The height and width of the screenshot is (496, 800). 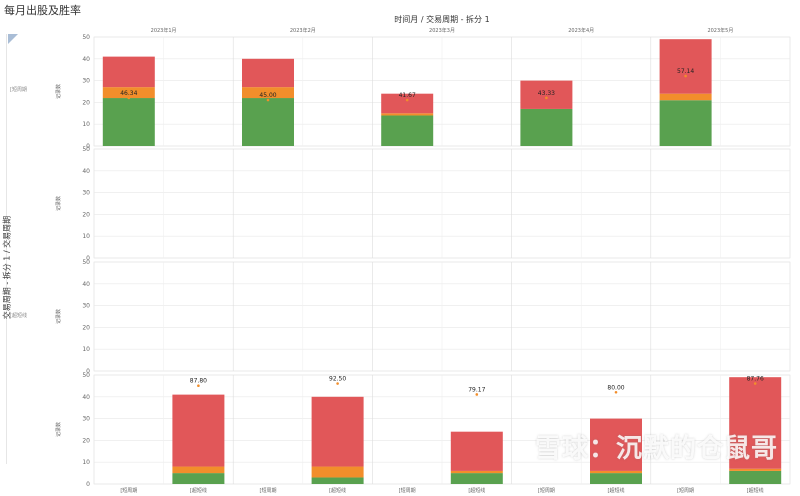 What do you see at coordinates (755, 379) in the screenshot?
I see `winrate-data-label: 87.76` at bounding box center [755, 379].